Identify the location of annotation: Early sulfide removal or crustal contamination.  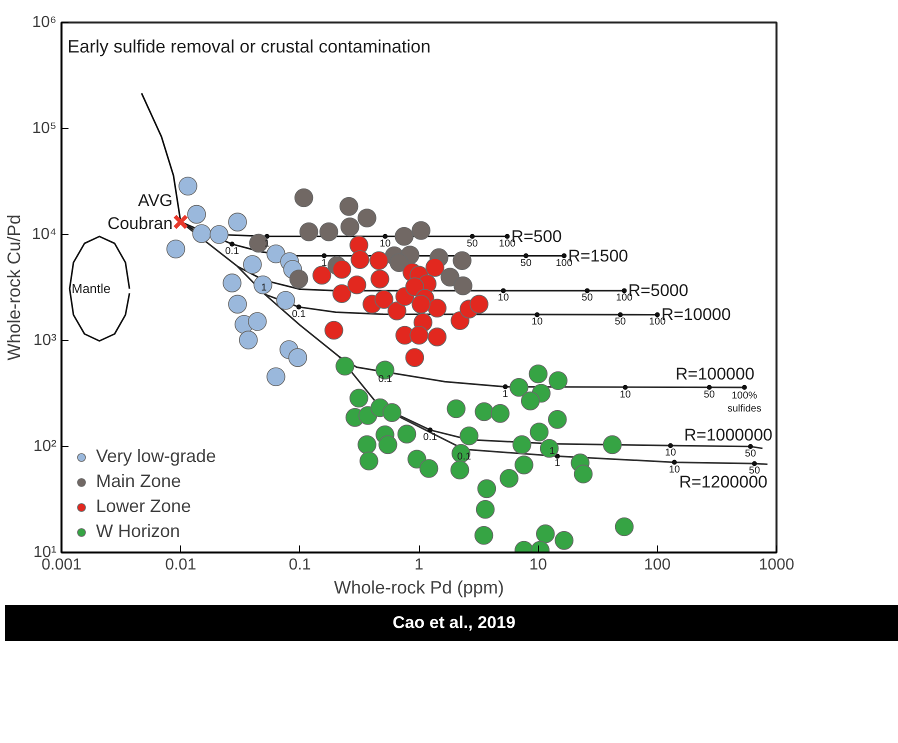
(249, 46).